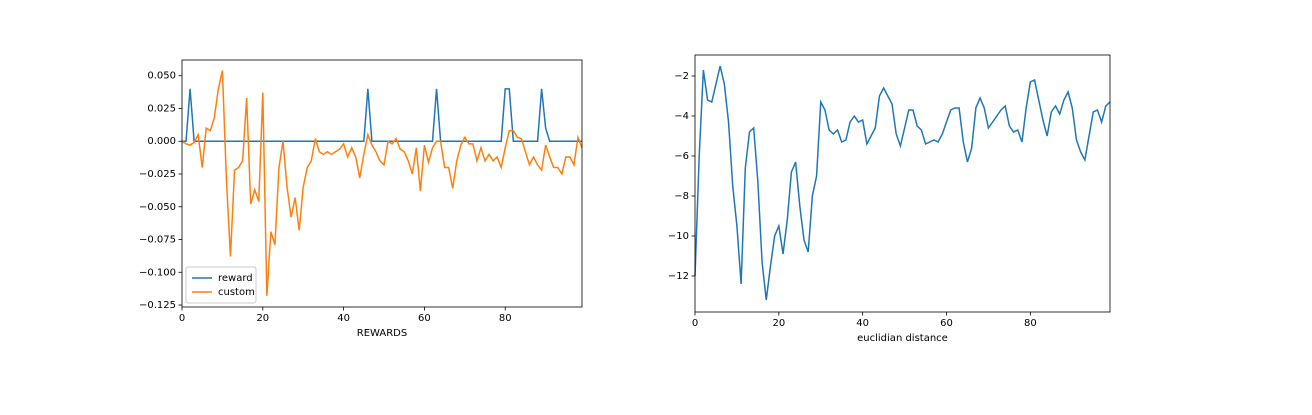 The width and height of the screenshot is (1312, 415). I want to click on y-tick-label: −2, so click(681, 76).